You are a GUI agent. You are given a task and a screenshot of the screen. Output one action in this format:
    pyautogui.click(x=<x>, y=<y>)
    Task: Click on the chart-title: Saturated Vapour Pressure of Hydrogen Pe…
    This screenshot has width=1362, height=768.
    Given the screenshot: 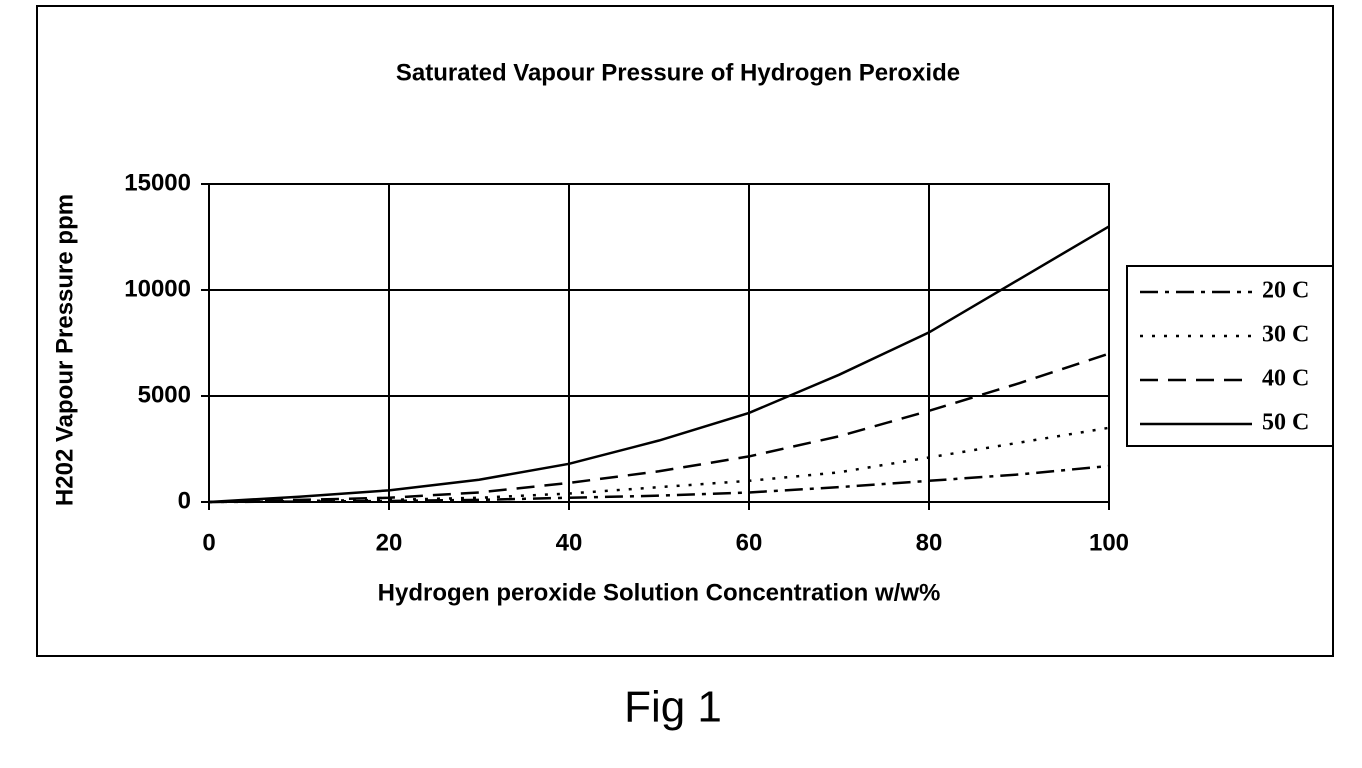 What is the action you would take?
    pyautogui.click(x=678, y=72)
    